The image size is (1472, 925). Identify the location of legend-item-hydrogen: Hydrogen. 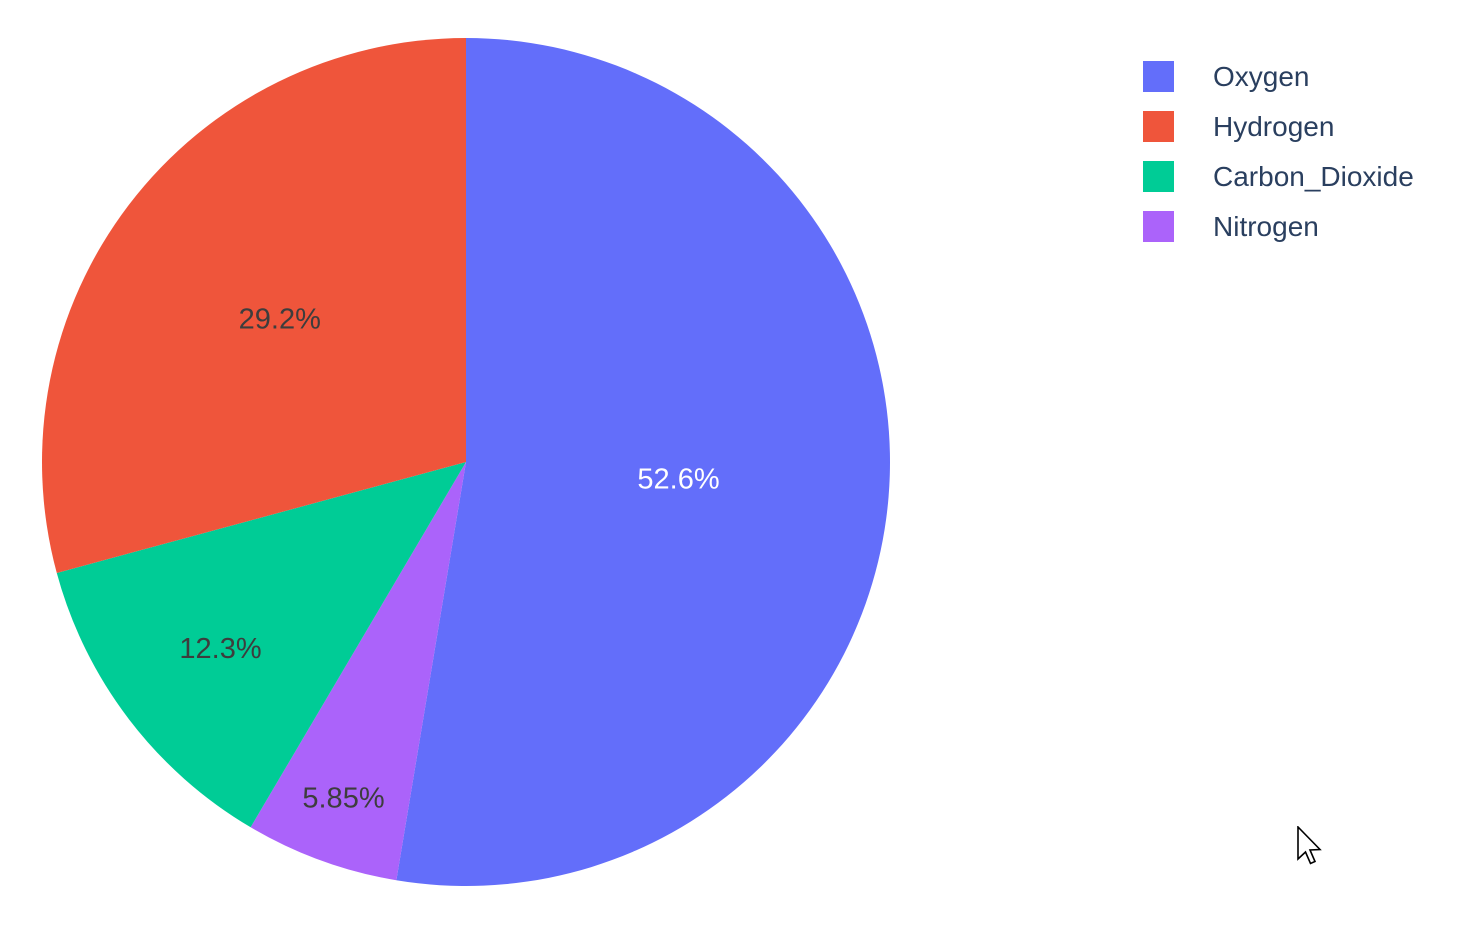
(1278, 126).